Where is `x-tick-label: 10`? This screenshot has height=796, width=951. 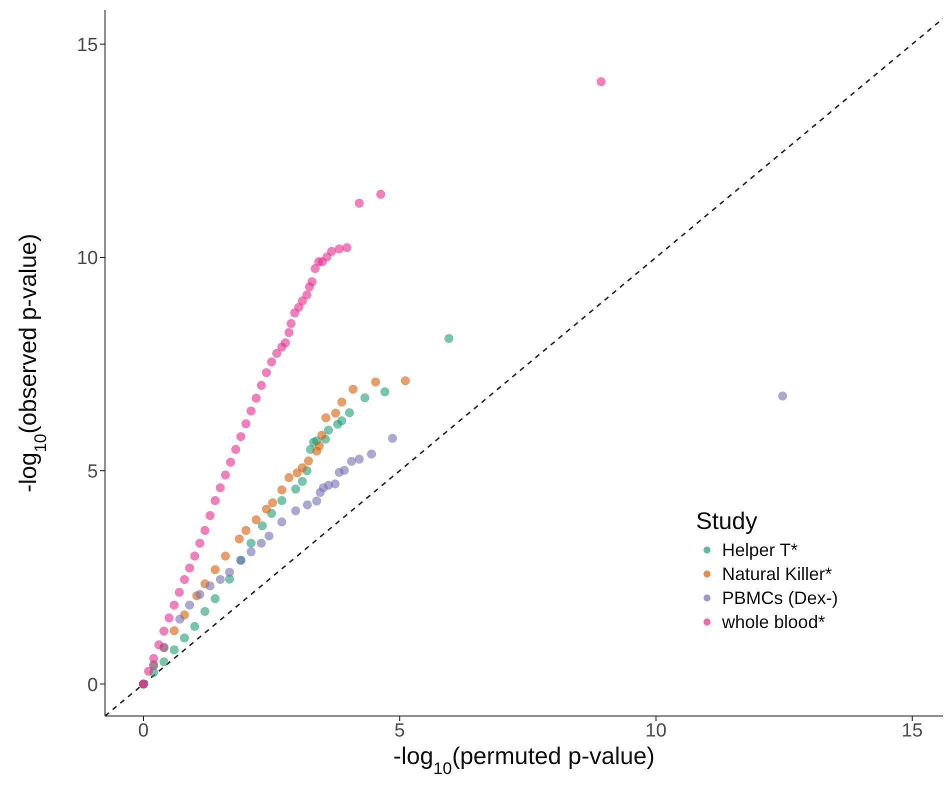
x-tick-label: 10 is located at coordinates (656, 731).